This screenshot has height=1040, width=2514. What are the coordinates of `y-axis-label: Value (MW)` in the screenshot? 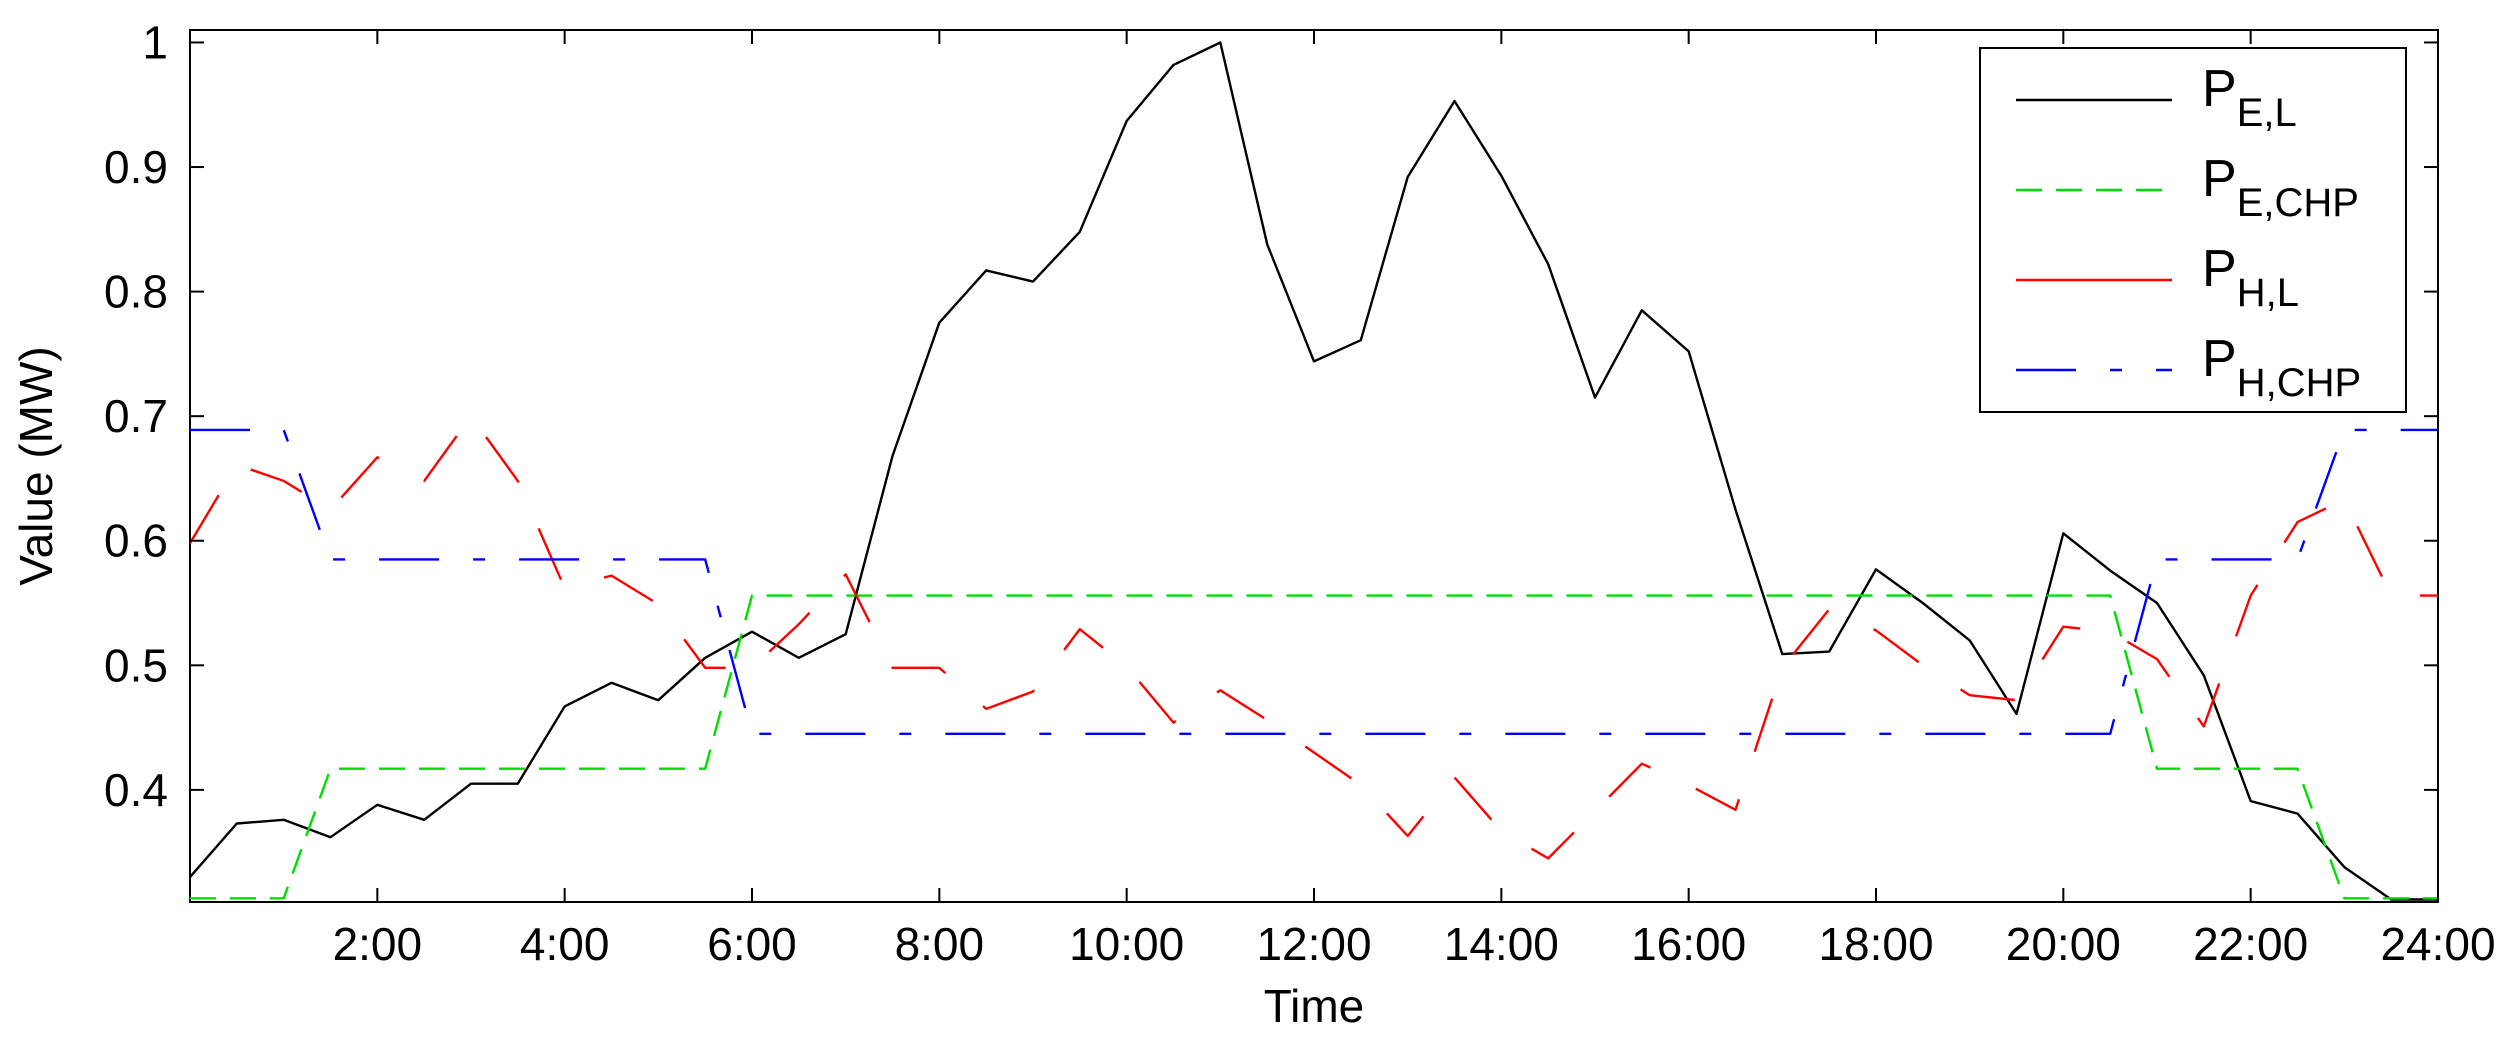 It's located at (36, 465).